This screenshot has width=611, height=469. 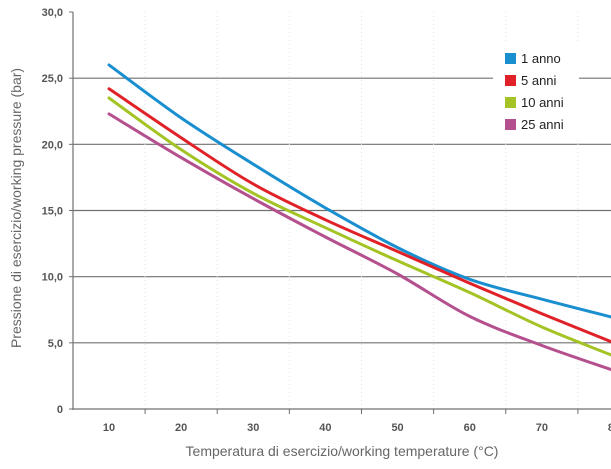 I want to click on legend: 1 anno 5 anni 10 anni 25 anni, so click(x=536, y=91).